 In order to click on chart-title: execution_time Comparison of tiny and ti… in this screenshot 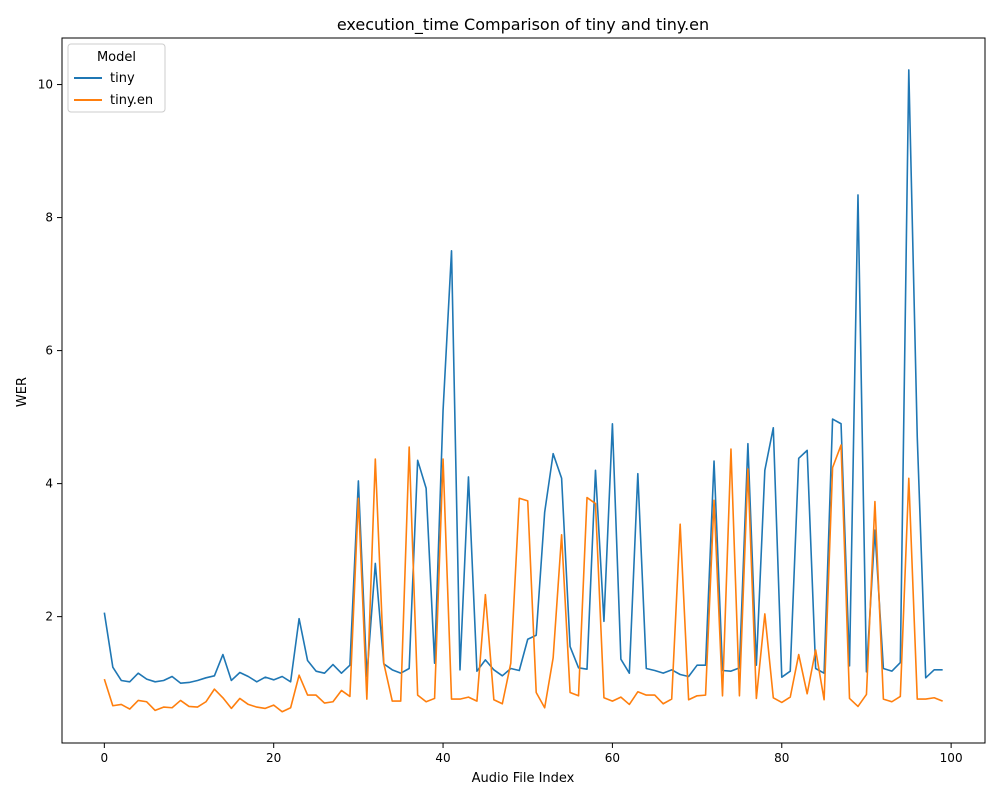, I will do `click(523, 25)`.